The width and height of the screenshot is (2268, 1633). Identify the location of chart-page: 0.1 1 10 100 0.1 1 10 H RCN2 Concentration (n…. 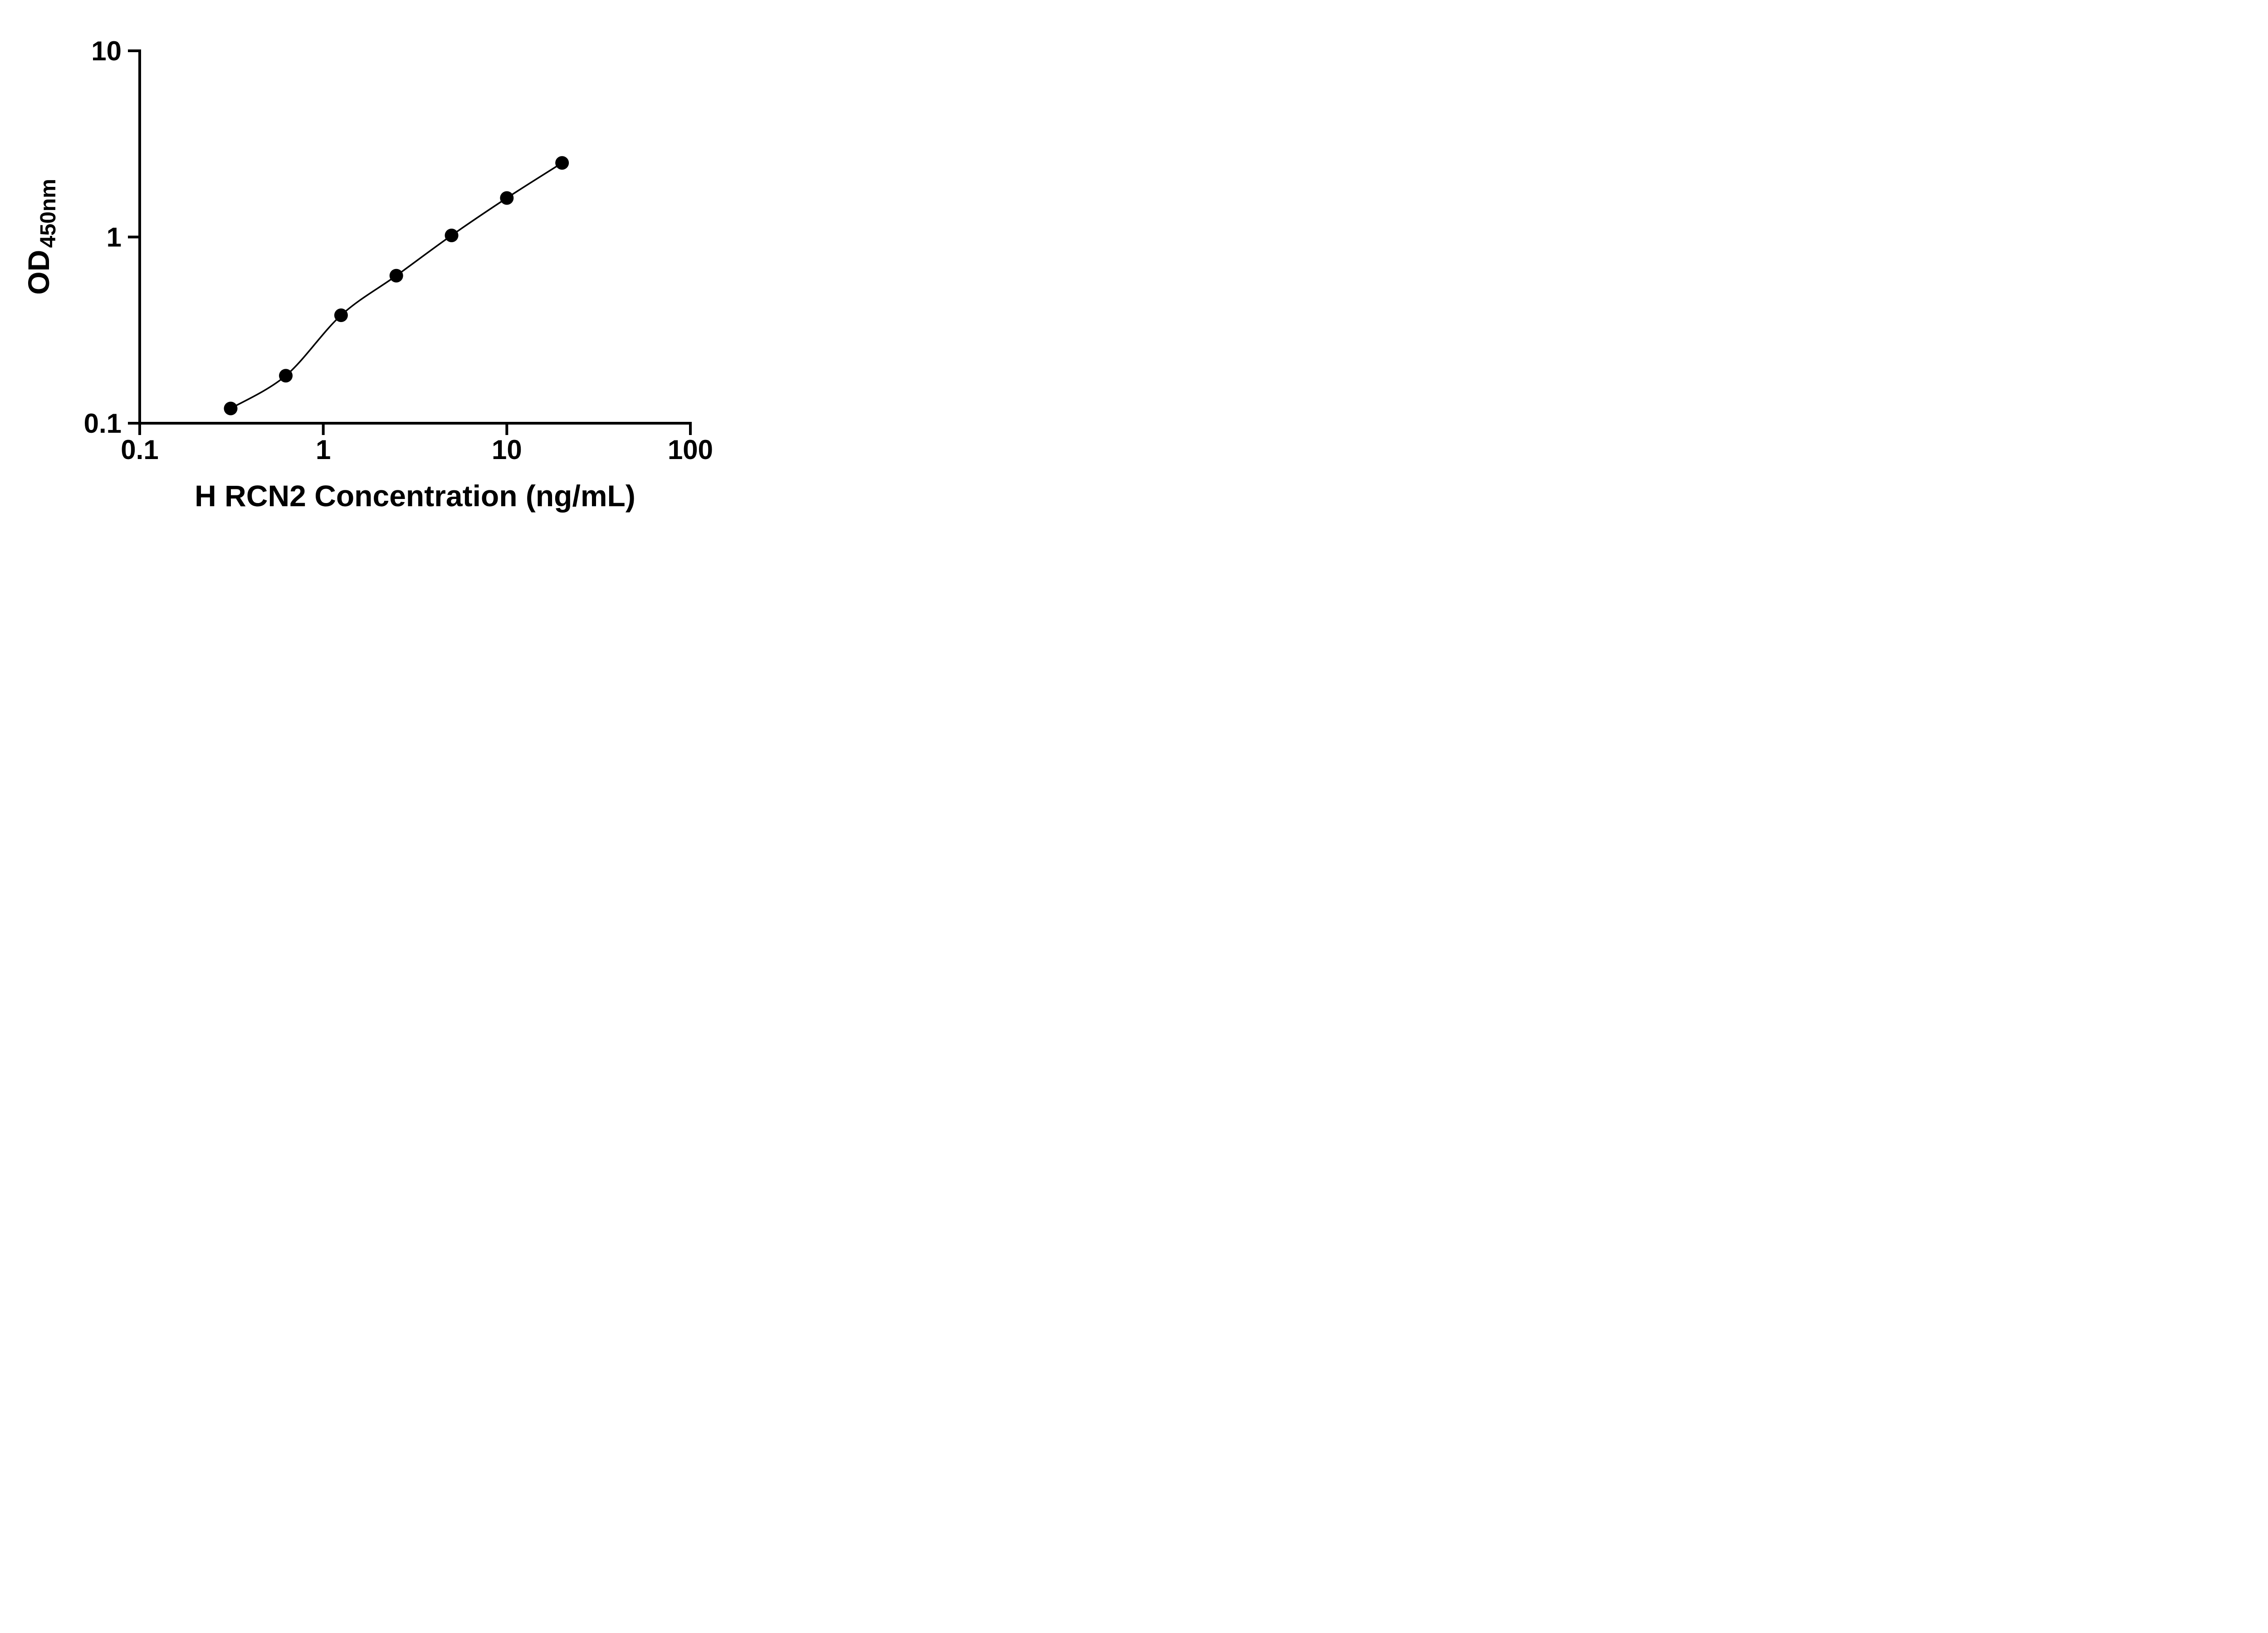
(381, 272).